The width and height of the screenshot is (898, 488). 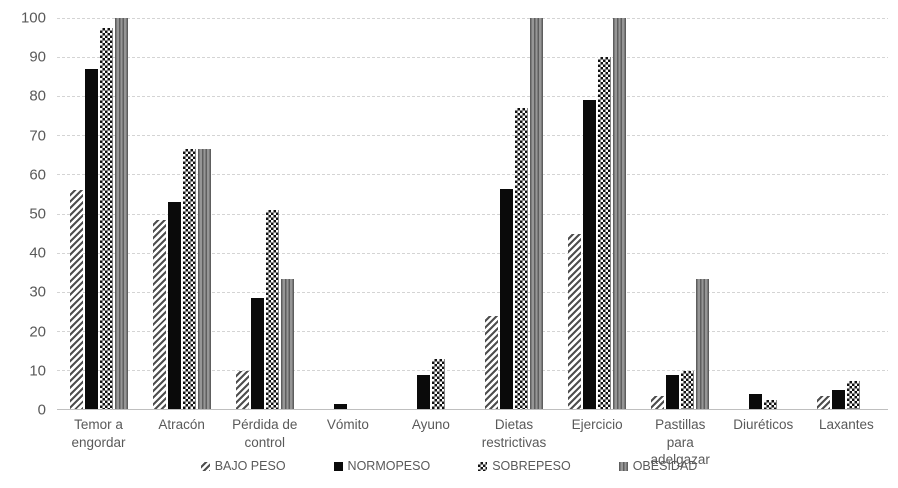 I want to click on bar-group-v-mito, so click(x=347, y=214).